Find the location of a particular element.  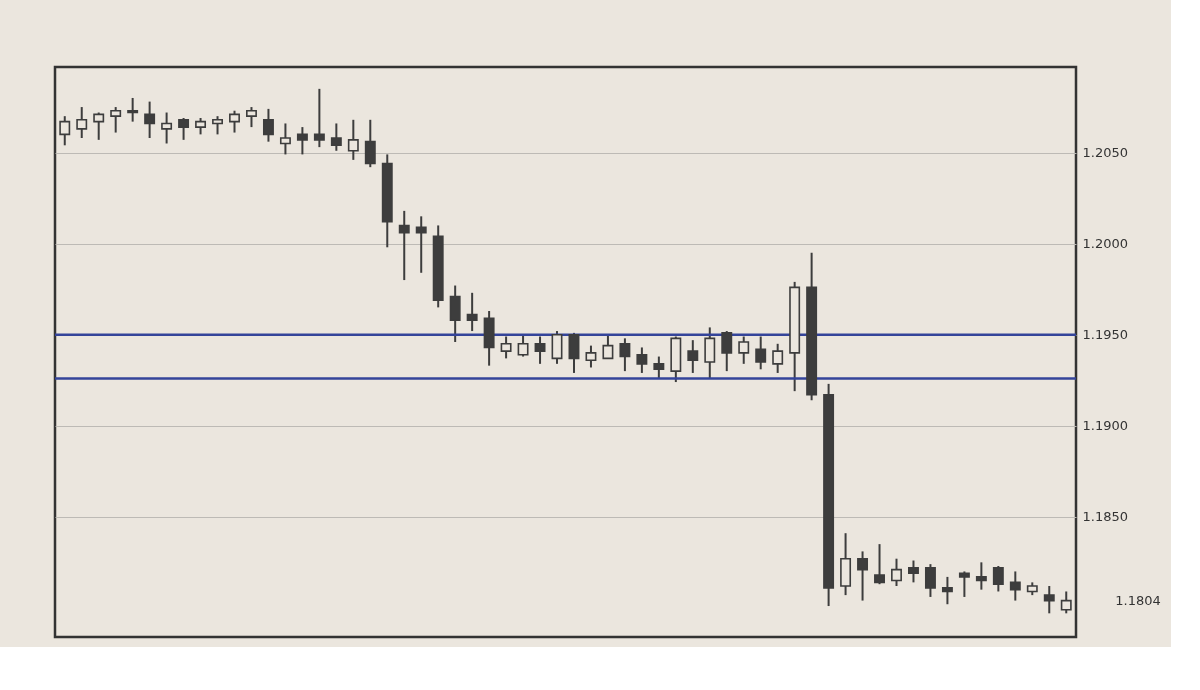

y-tick-label: 1.2050 is located at coordinates (1105, 153).